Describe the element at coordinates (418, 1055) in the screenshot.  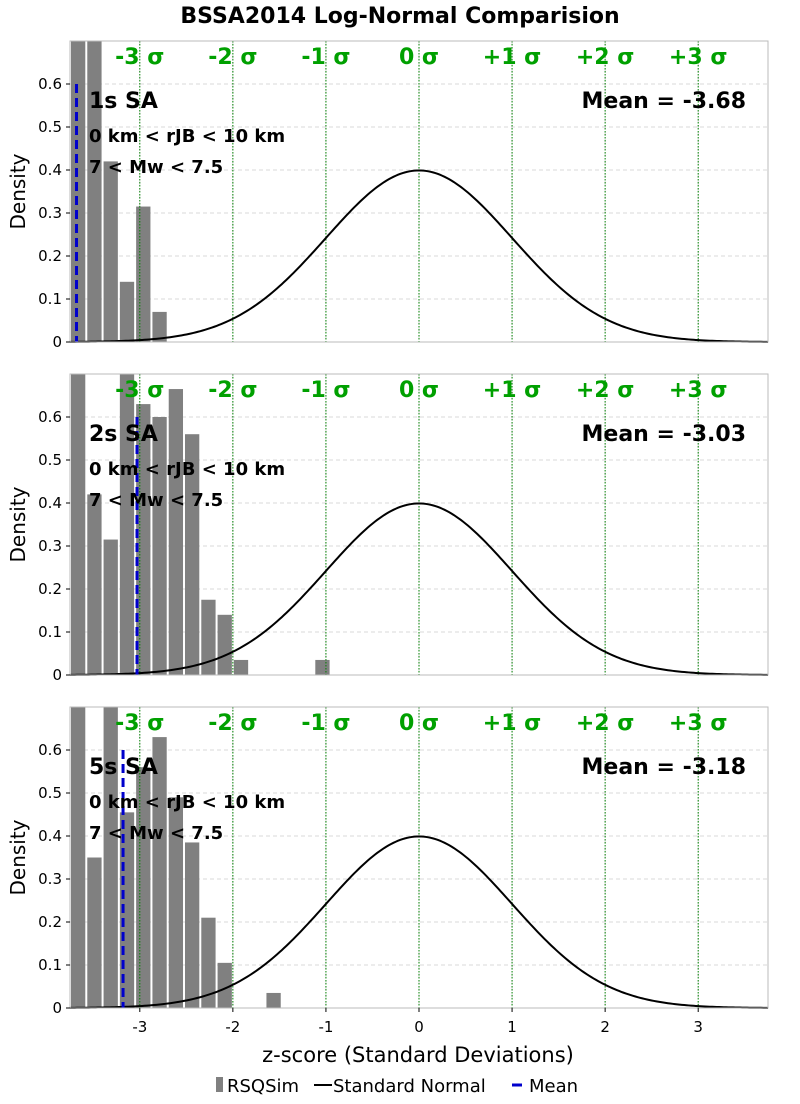
I see `x-axis-label: z-score (Standard Deviations)` at that location.